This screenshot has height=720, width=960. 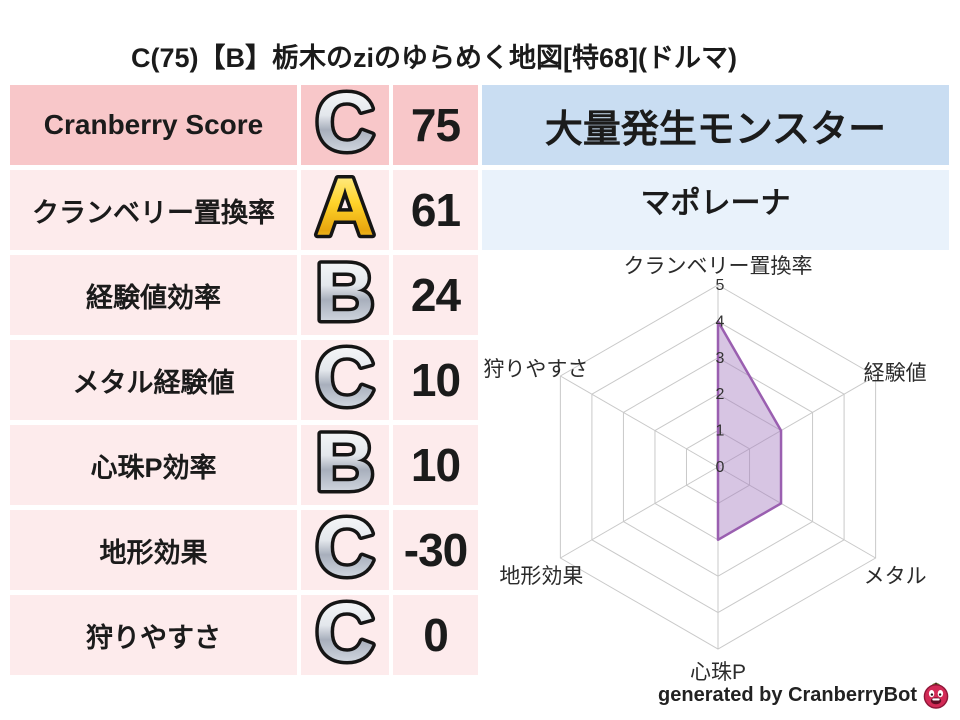 What do you see at coordinates (153, 380) in the screenshot?
I see `score-row-label: メタル経験値` at bounding box center [153, 380].